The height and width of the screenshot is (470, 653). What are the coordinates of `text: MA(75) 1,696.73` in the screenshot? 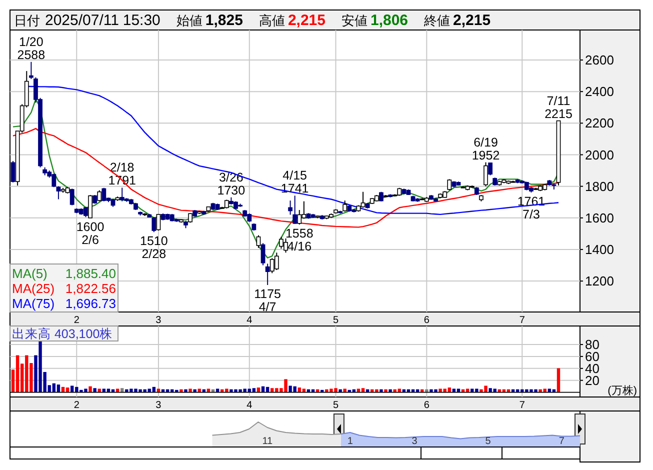 It's located at (64, 303).